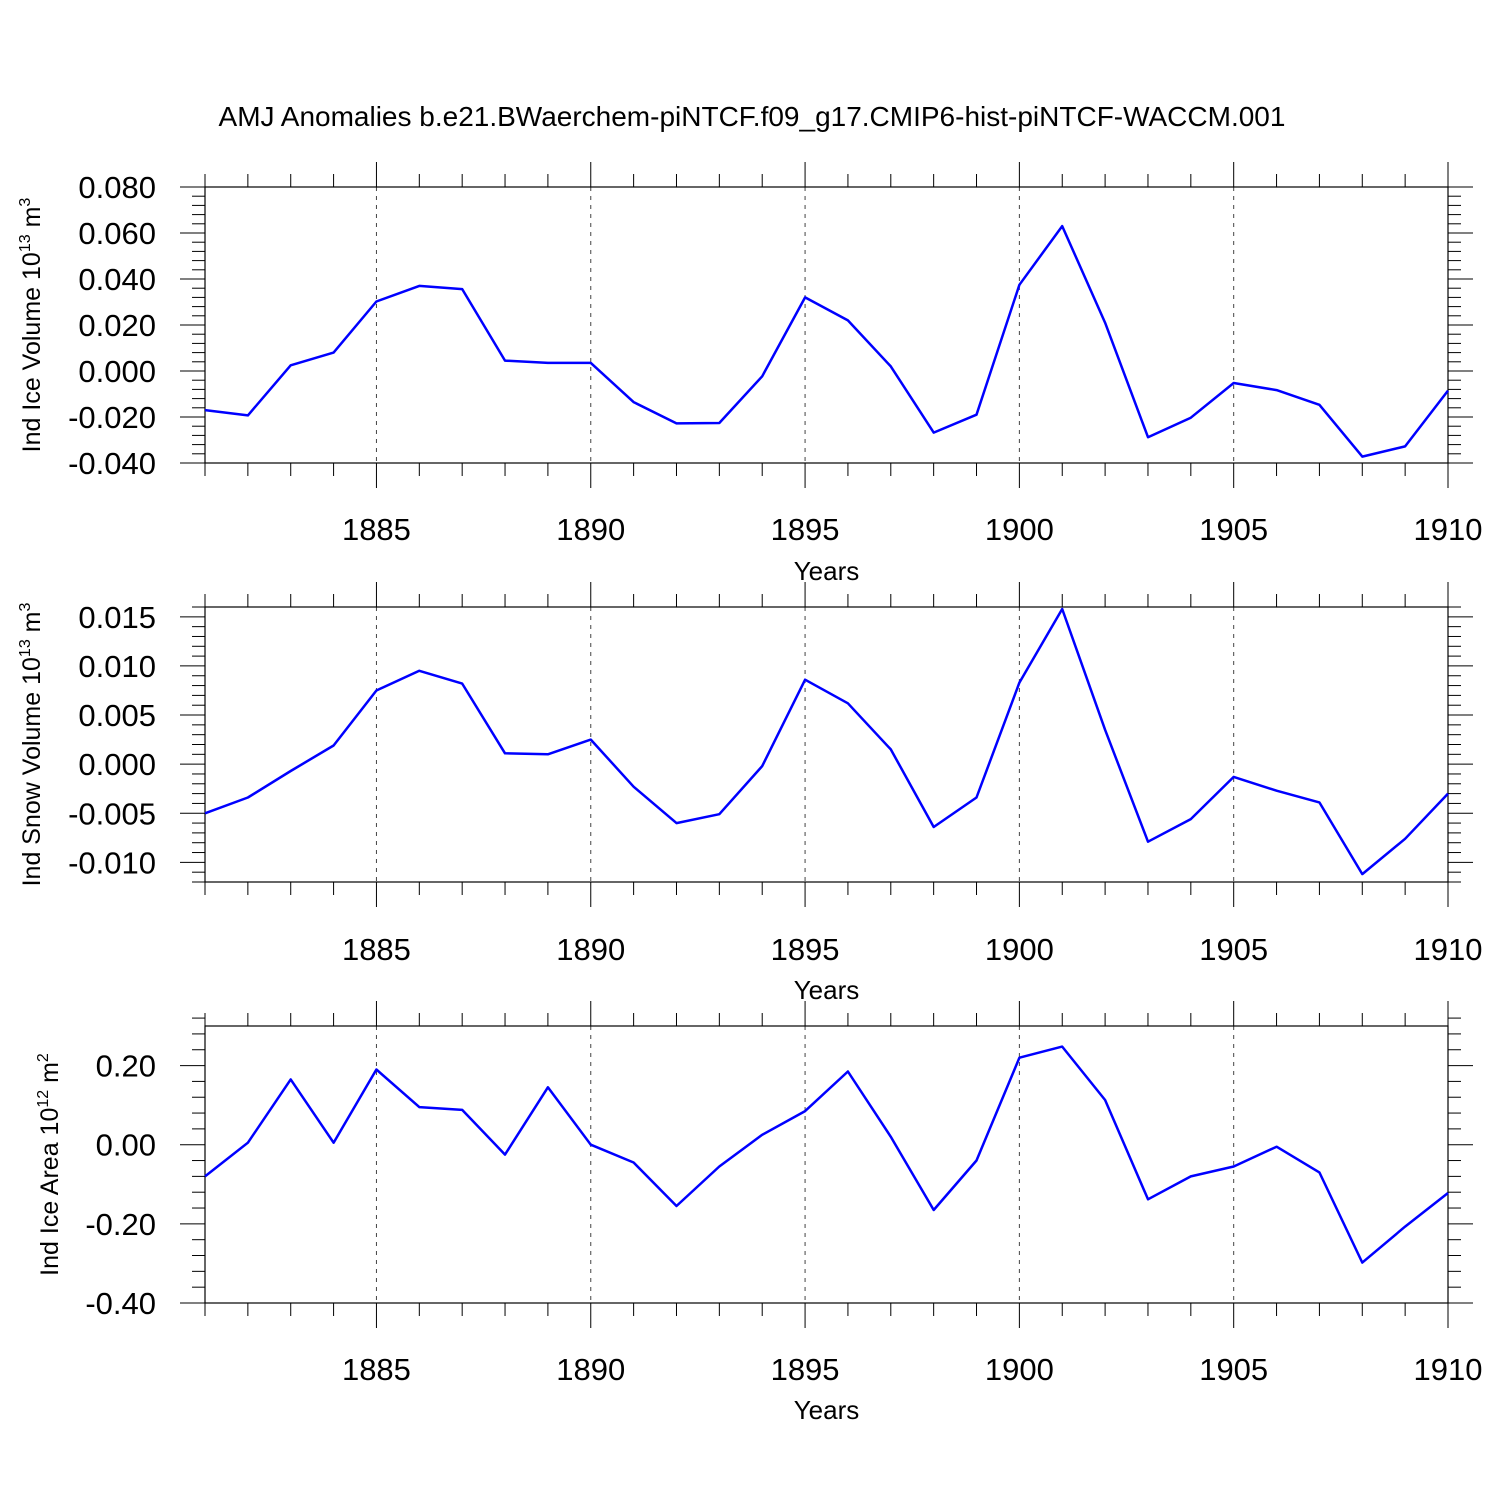 The height and width of the screenshot is (1500, 1500). What do you see at coordinates (117, 233) in the screenshot?
I see `y-tick-label: 0.060` at bounding box center [117, 233].